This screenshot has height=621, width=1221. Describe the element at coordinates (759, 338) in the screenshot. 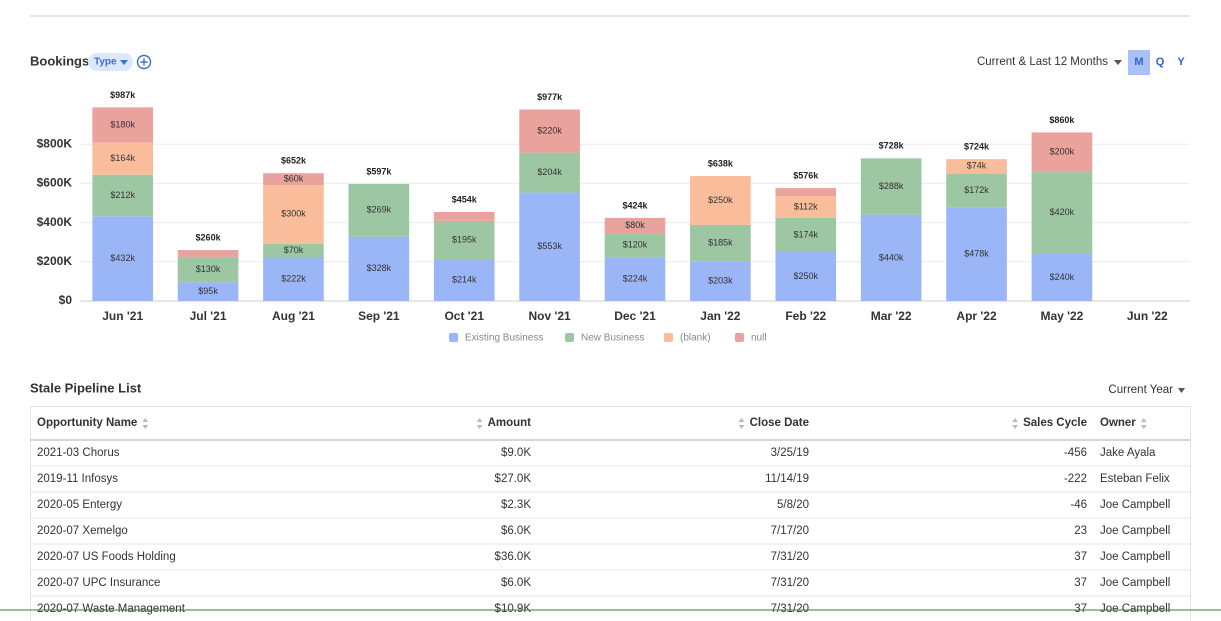

I see `legend-label: null` at that location.